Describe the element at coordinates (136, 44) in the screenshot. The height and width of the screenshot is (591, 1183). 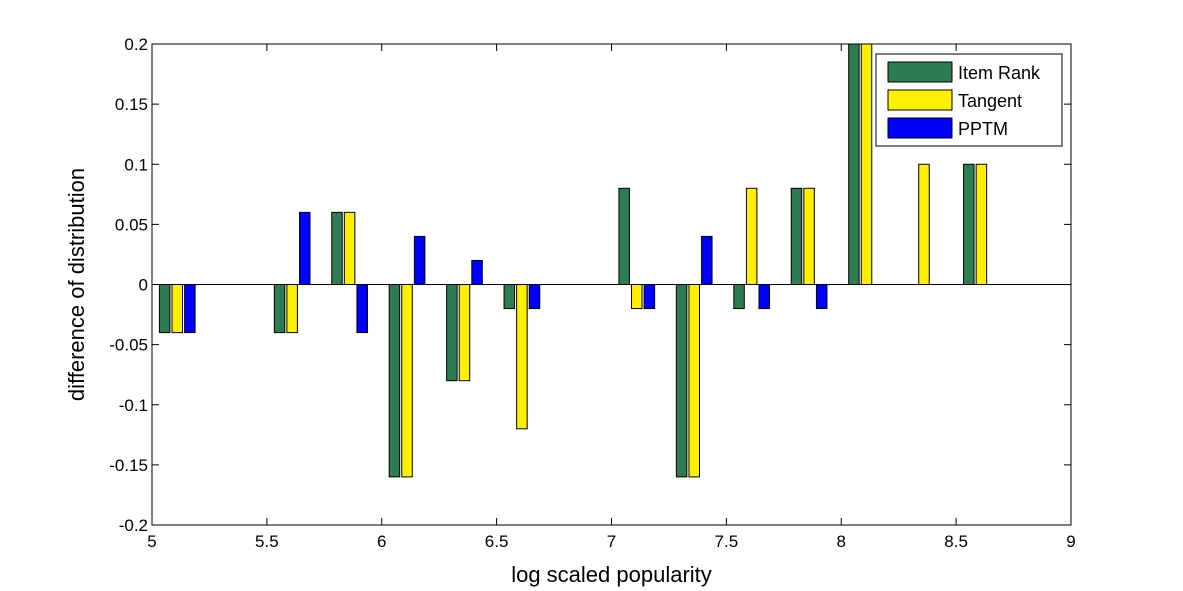
I see `y-tick-label-0: 0.2` at that location.